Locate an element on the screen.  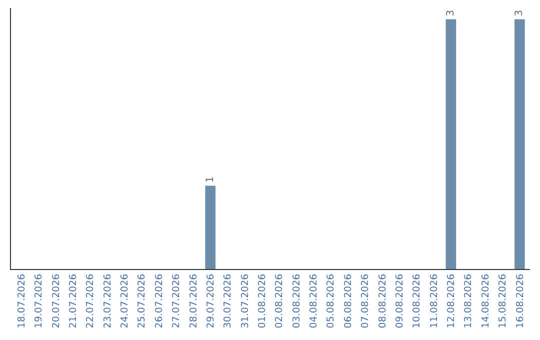
x-tick-label: 10.08.2026 is located at coordinates (417, 301).